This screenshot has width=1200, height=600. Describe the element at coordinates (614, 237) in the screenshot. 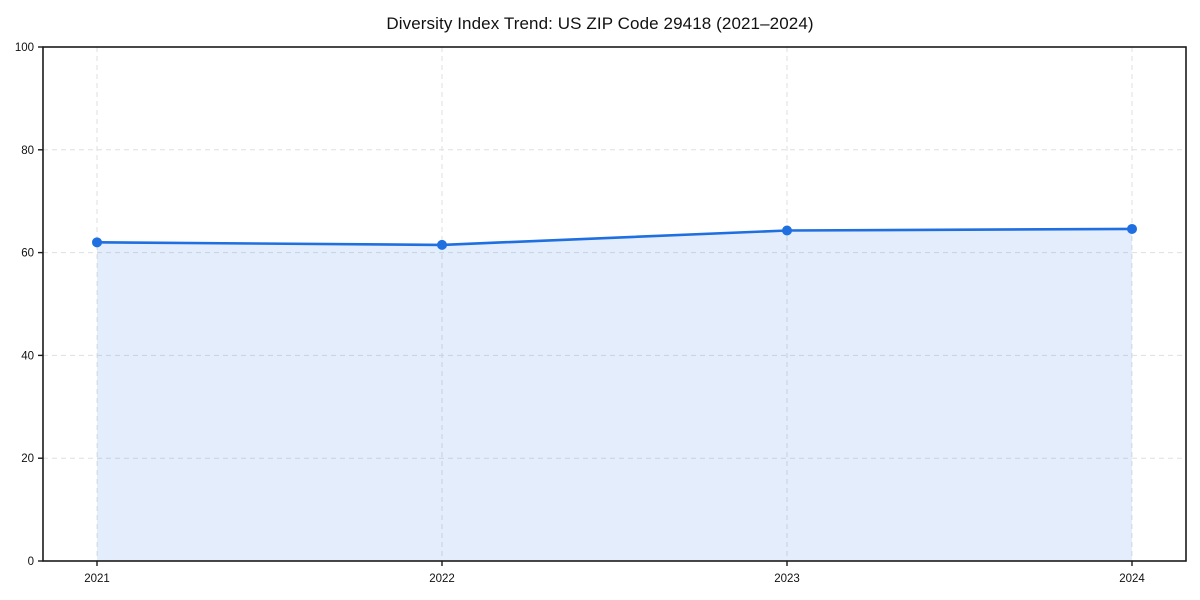

I see `trend-line` at that location.